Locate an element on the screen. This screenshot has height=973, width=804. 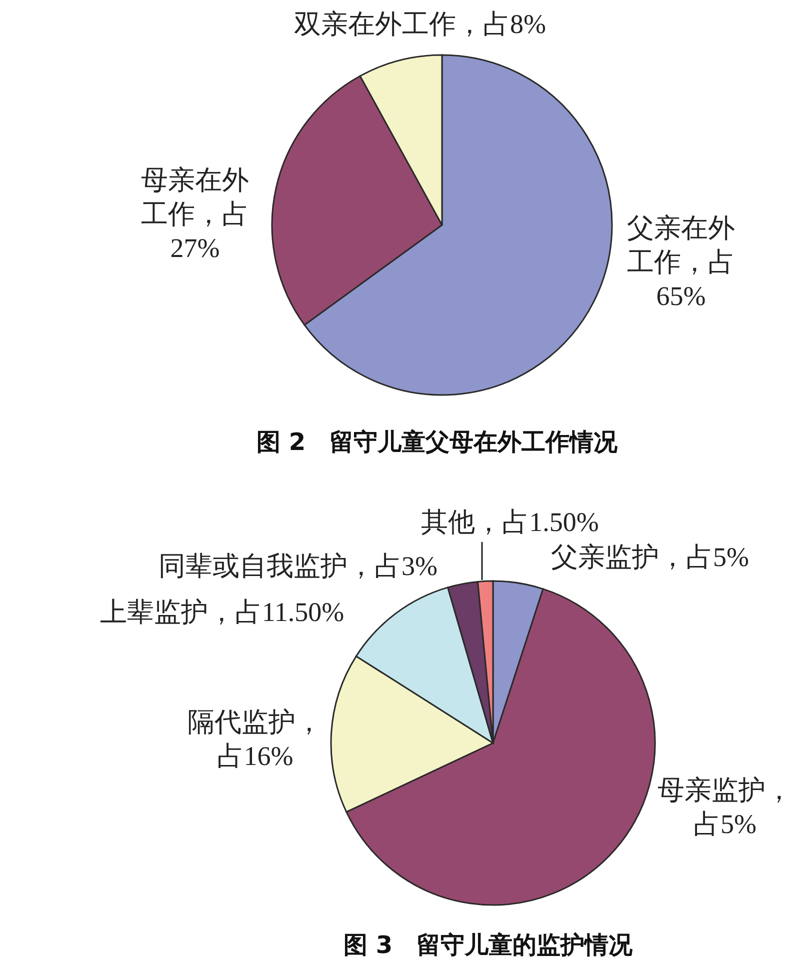
text: 图 2 留守儿童父母在外工作情况 is located at coordinates (437, 442).